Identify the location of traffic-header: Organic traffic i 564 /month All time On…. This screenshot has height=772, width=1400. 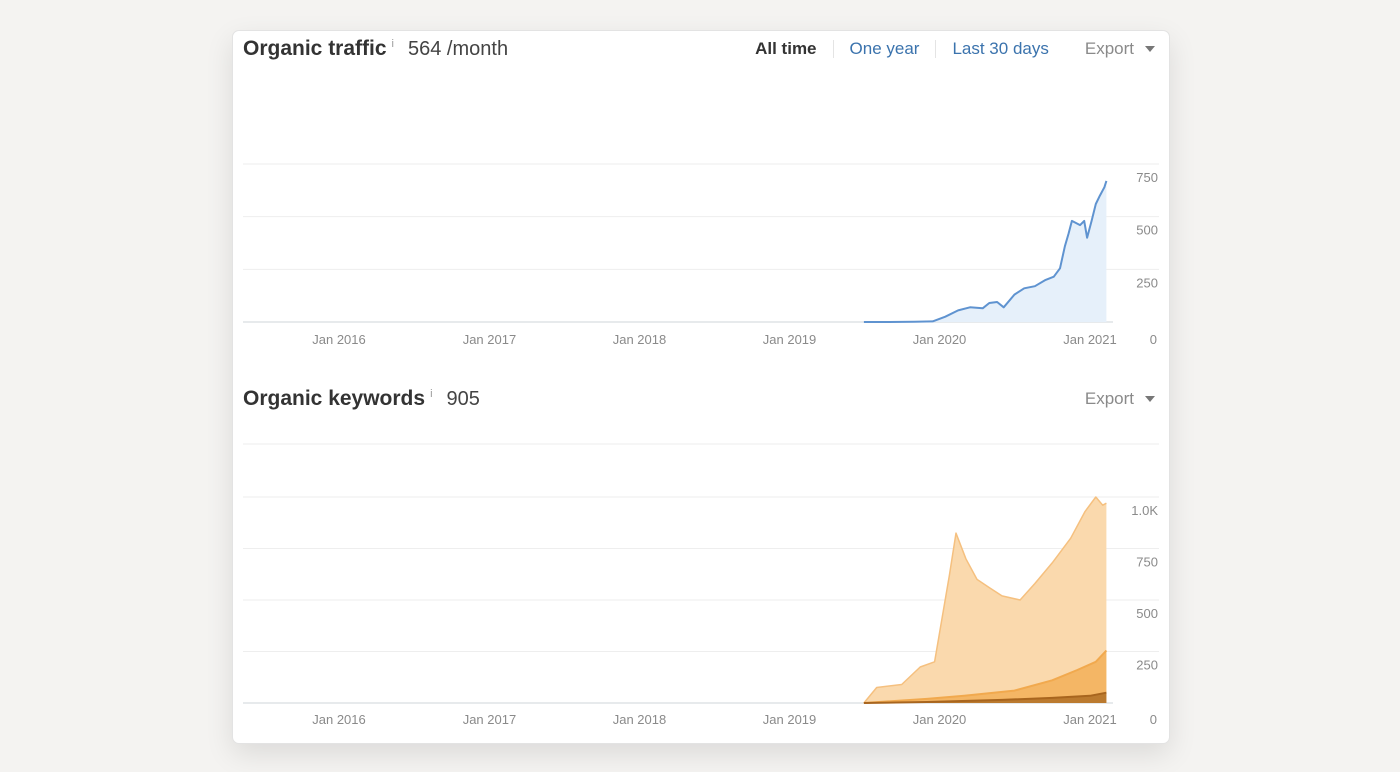
(699, 49).